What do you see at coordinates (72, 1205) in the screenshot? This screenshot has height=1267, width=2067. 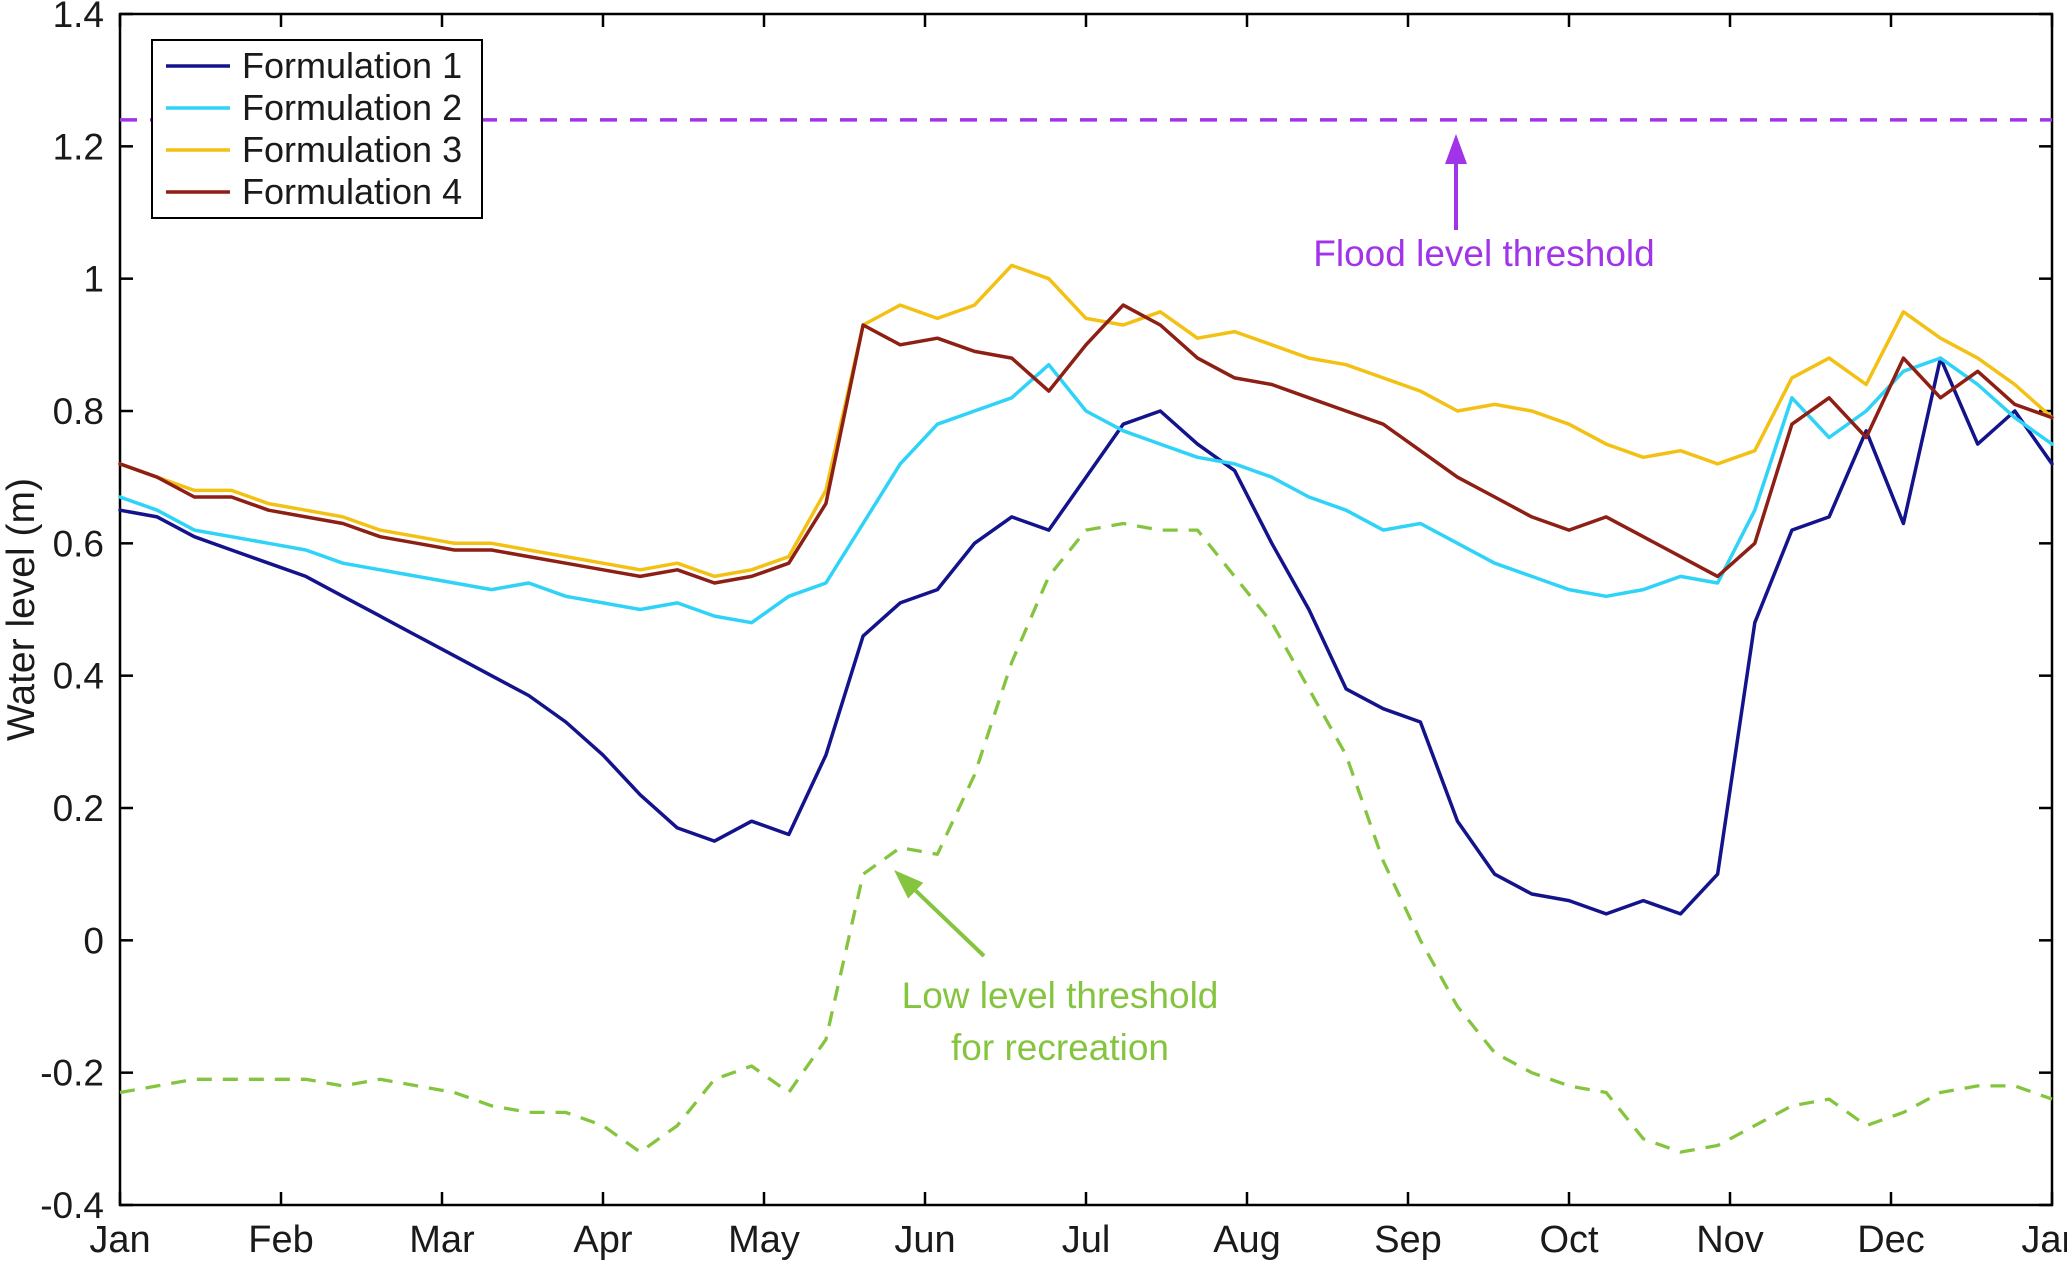 I see `y-tick-label: -0.4` at bounding box center [72, 1205].